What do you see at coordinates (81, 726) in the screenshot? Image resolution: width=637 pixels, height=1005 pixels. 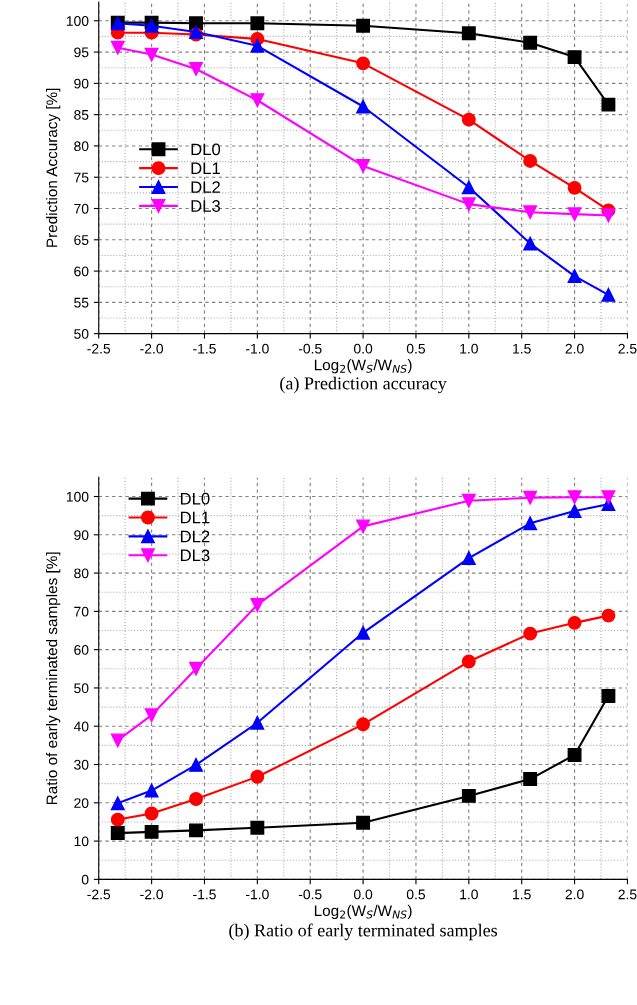 I see `y-tick-label: 40` at bounding box center [81, 726].